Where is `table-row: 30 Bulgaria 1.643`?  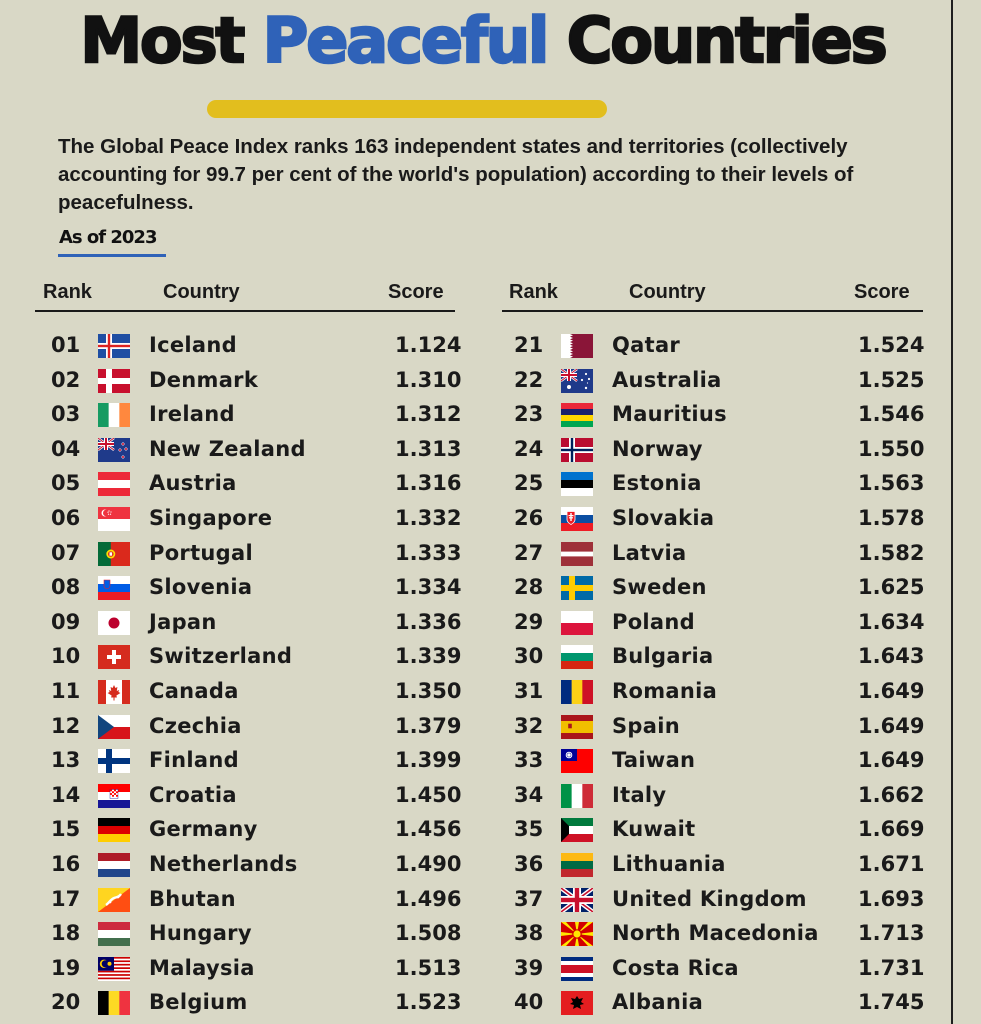
table-row: 30 Bulgaria 1.643 is located at coordinates (729, 656).